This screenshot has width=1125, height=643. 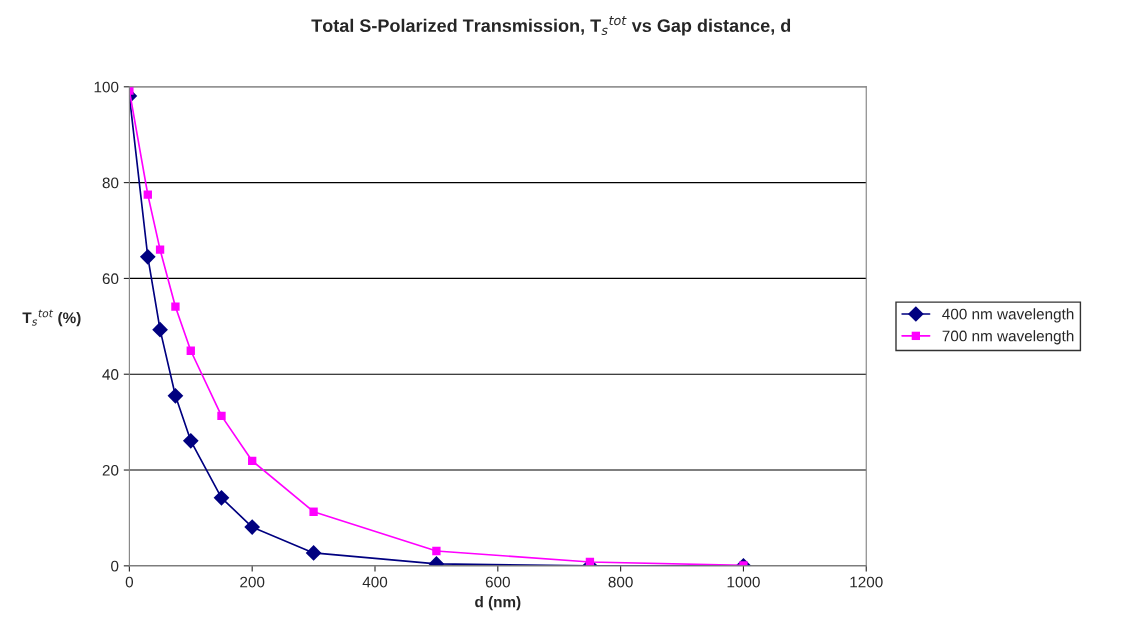 I want to click on y-tick-label: 40, so click(x=110, y=374).